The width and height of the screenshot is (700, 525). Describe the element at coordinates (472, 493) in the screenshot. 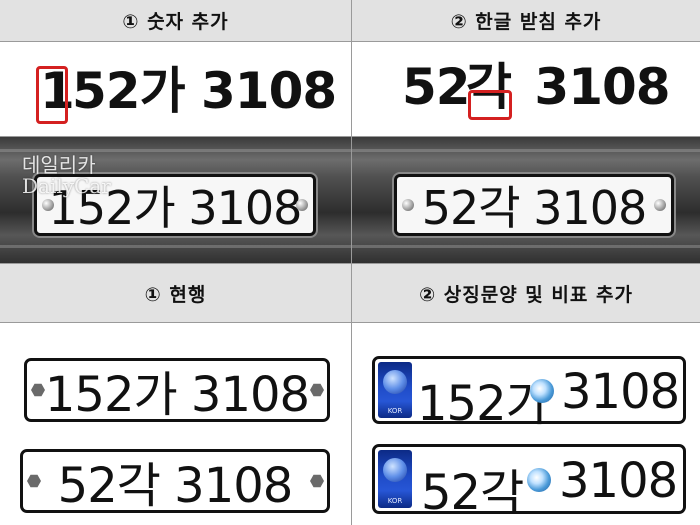

I see `plate-symbol-short-prefix: 52각` at that location.